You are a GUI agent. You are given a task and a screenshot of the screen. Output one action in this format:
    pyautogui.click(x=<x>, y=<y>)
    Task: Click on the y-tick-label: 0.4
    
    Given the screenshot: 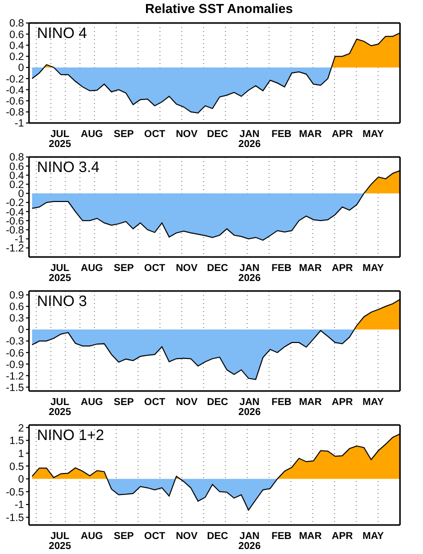 What is the action you would take?
    pyautogui.click(x=16, y=46)
    